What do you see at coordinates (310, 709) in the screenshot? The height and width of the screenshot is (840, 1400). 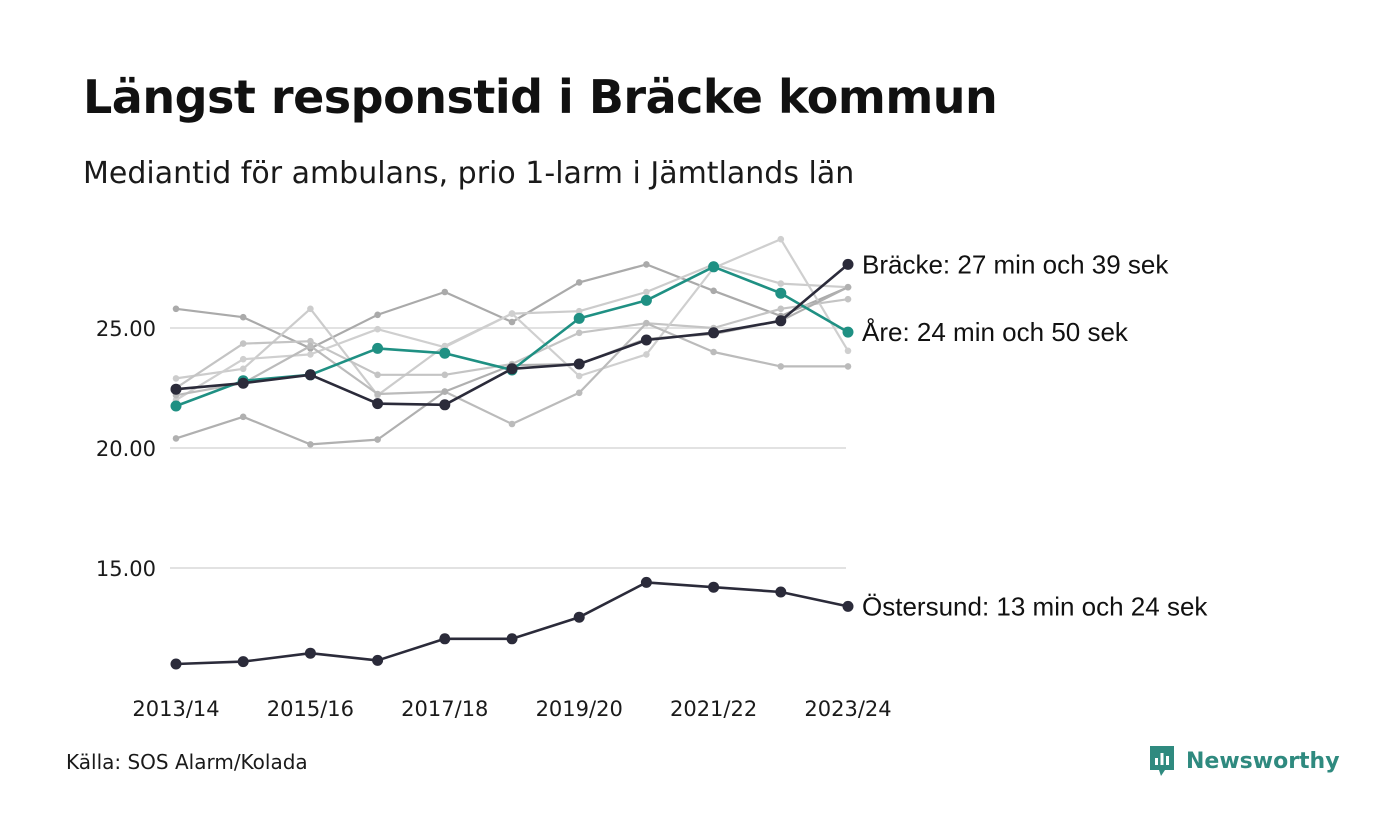 I see `x-tick-label: 2015/16` at bounding box center [310, 709].